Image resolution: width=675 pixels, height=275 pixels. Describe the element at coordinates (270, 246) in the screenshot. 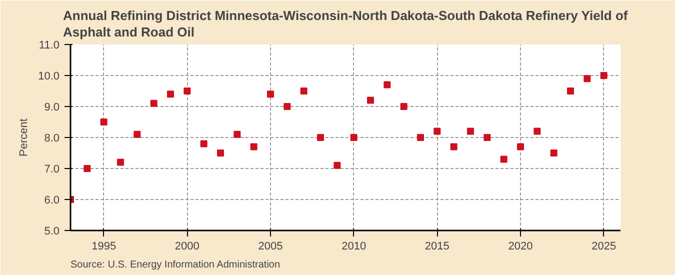

I see `x-tick-label: 2005` at that location.